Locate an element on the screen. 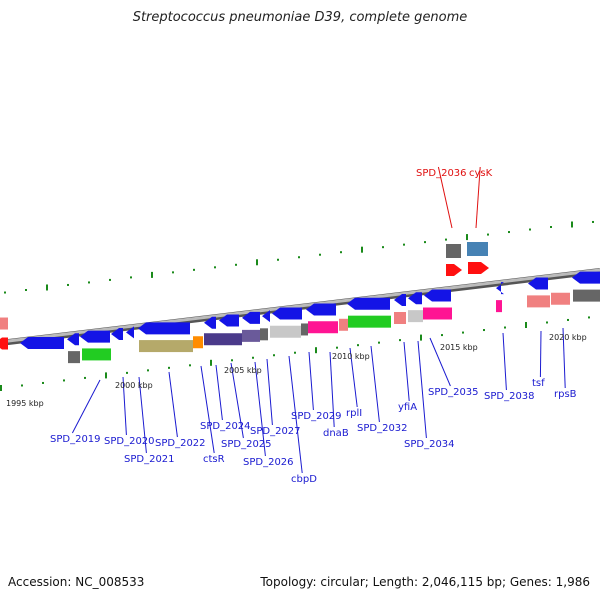 Image resolution: width=600 pixels, height=600 pixels. backbone-highlight is located at coordinates (300, 306).